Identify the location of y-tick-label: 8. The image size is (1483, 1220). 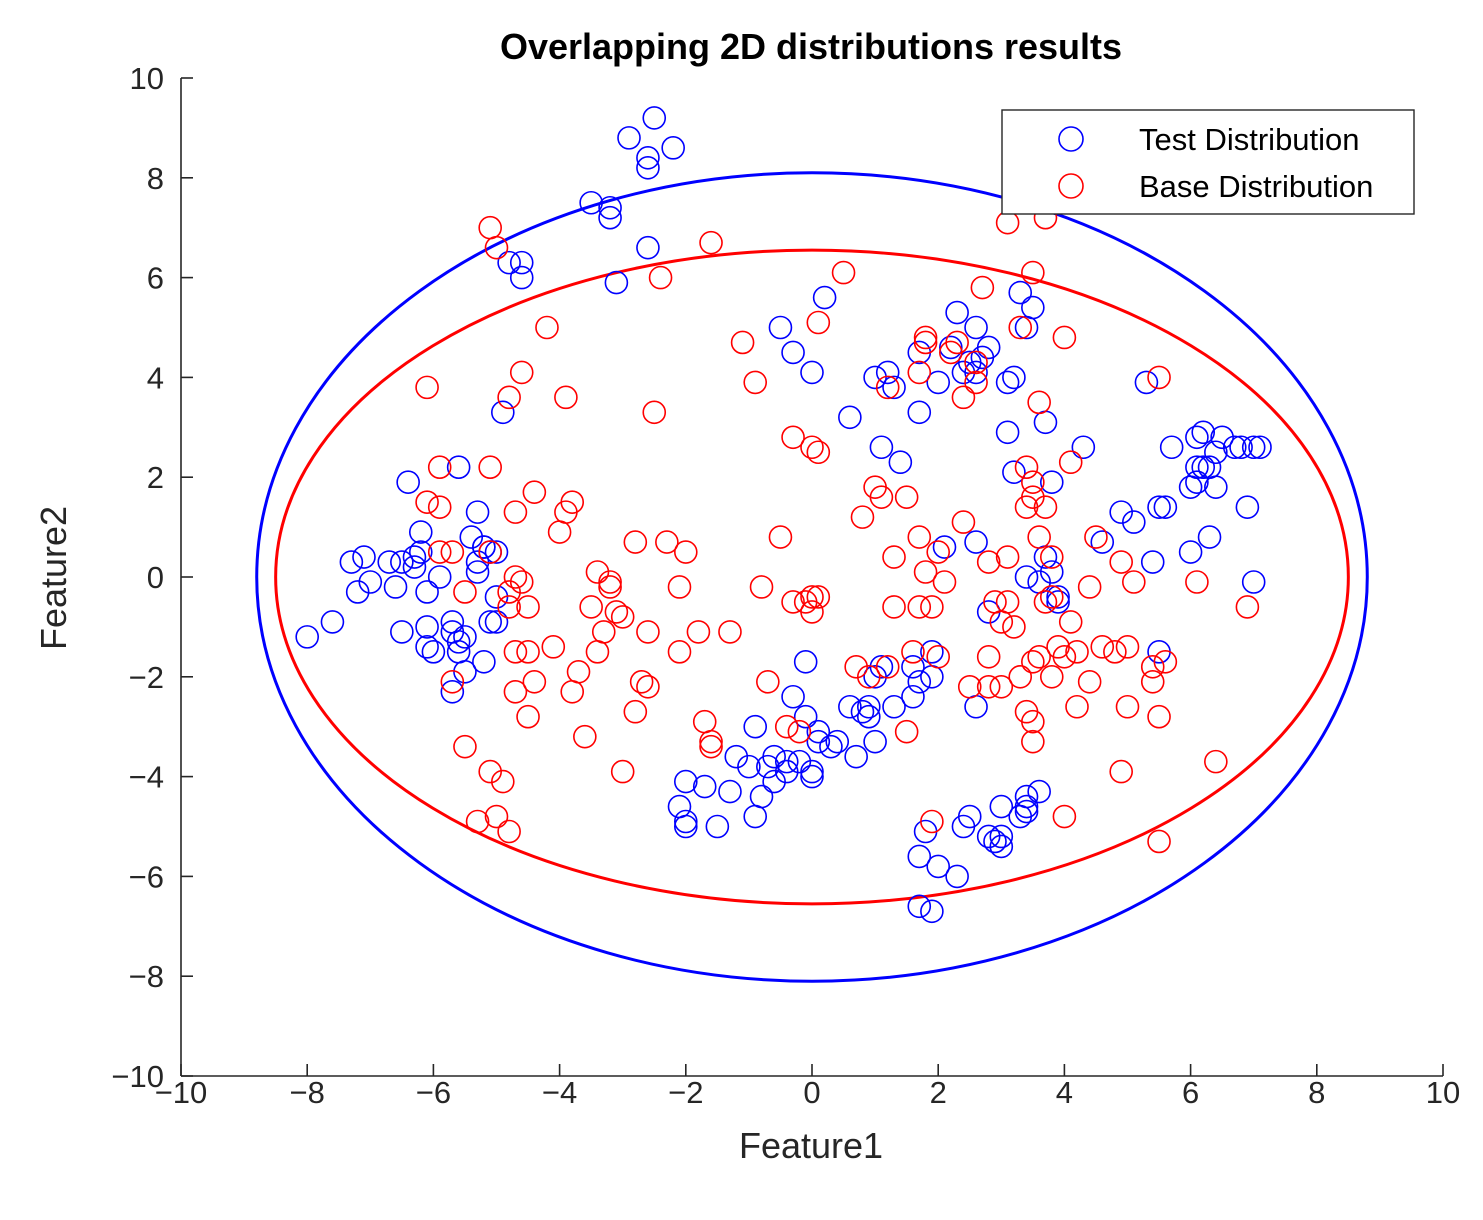
(155, 178).